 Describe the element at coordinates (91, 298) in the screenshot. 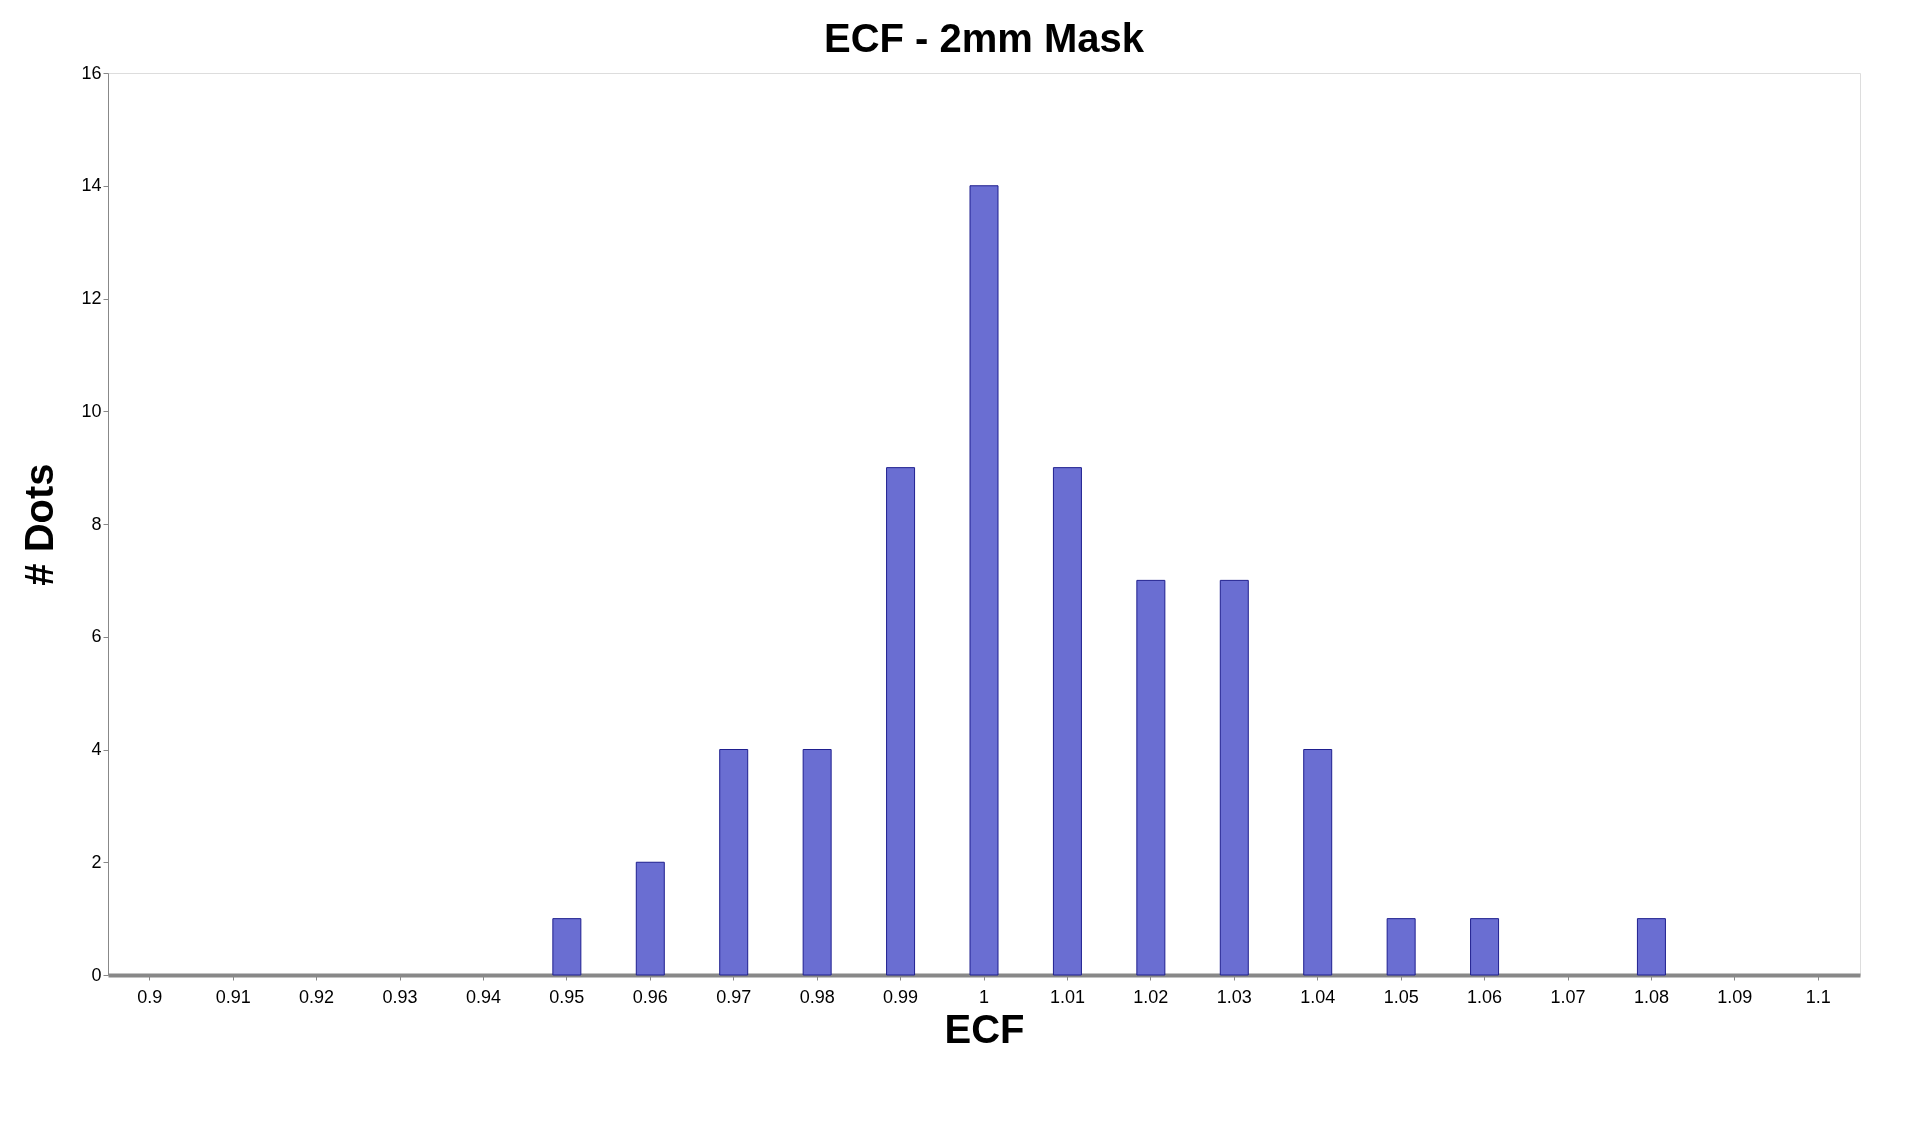

I see `y-tick-label: 12` at that location.